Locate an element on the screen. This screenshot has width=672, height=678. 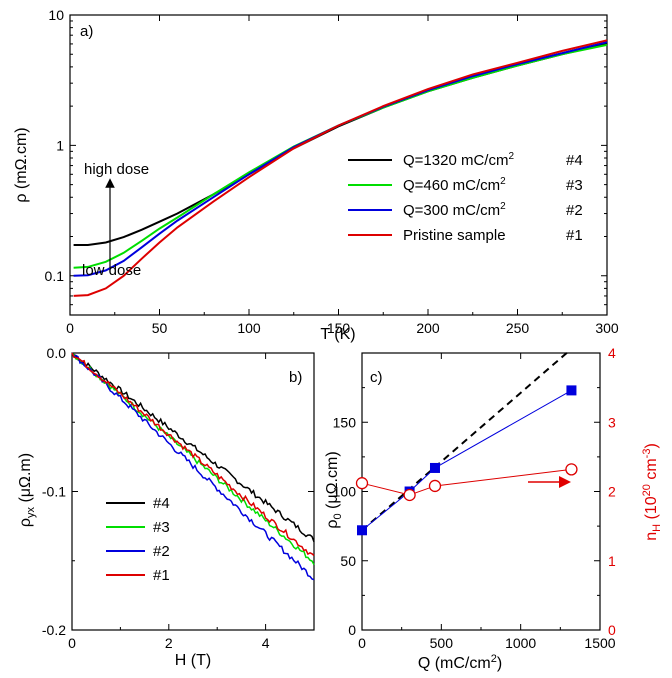
y-tick-label: 150 is located at coordinates (345, 422).